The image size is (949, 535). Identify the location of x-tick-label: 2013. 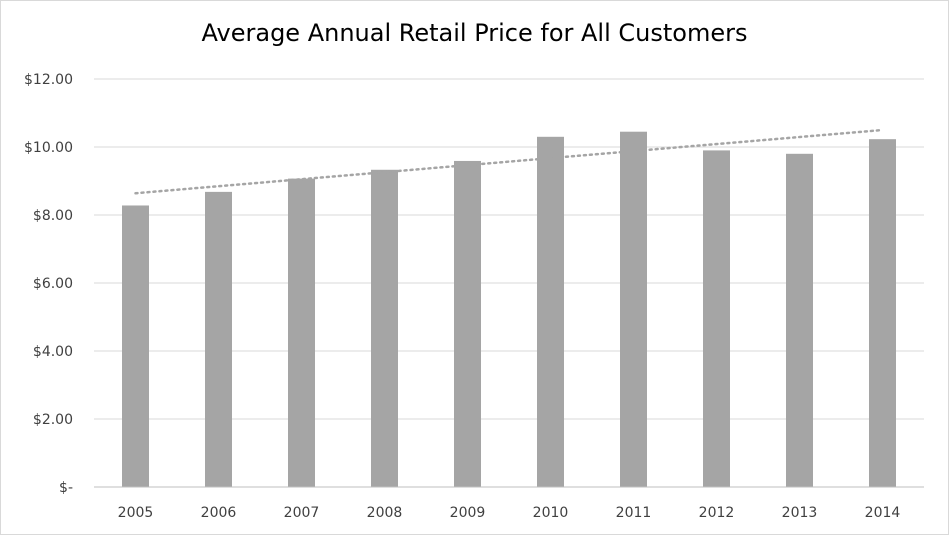
(800, 513).